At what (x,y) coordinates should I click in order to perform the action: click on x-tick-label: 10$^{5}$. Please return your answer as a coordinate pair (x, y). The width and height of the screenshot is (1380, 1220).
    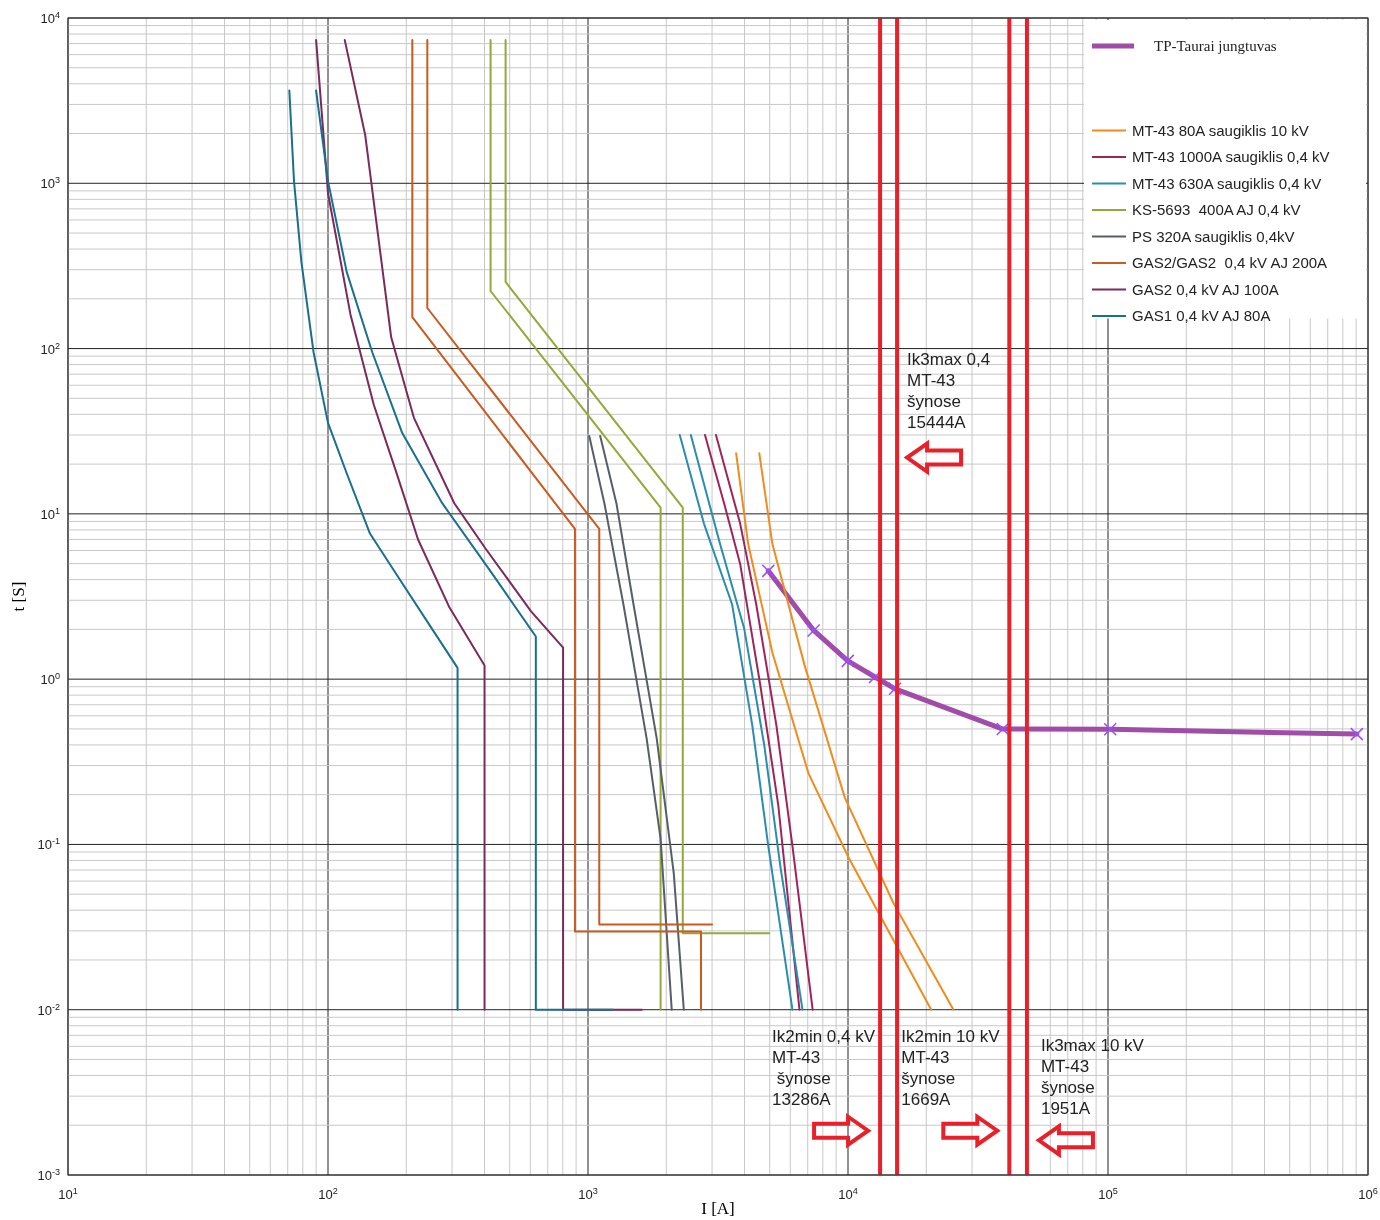
    Looking at the image, I should click on (1108, 1194).